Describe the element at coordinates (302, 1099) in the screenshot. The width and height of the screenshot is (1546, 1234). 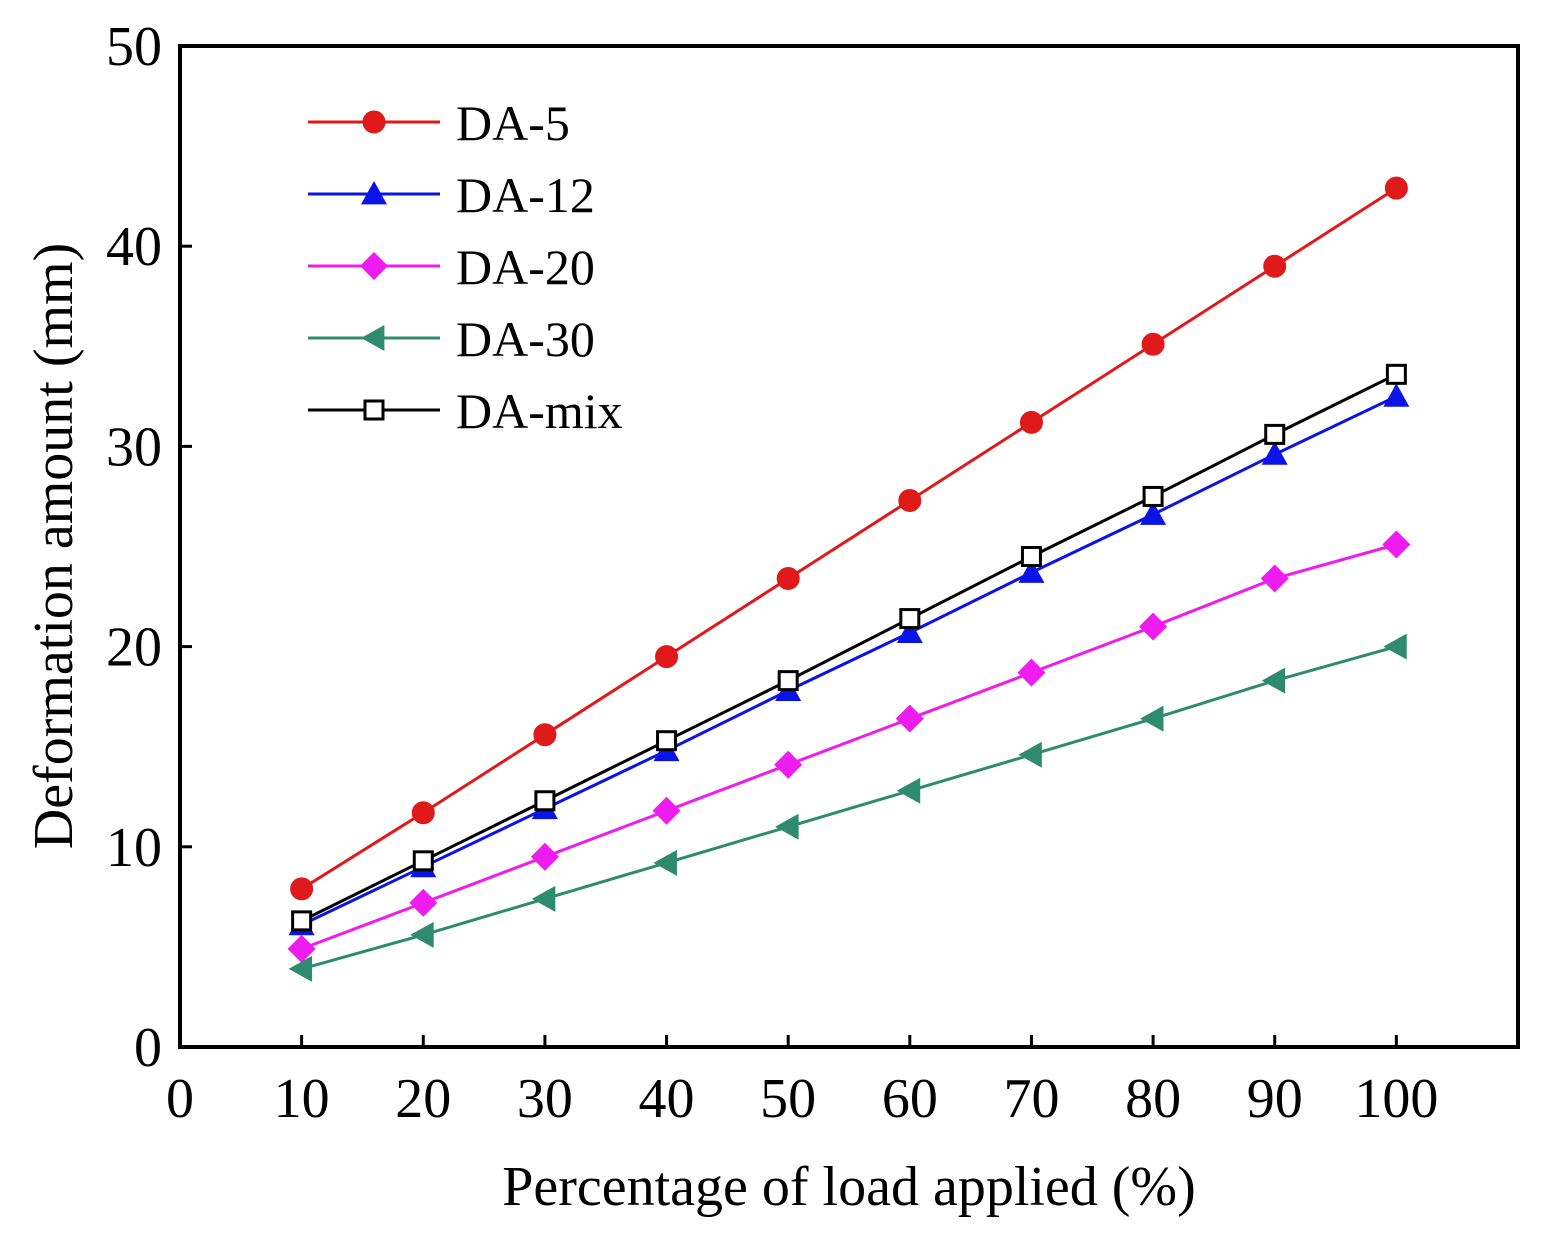
I see `x-tick-label: 10` at that location.